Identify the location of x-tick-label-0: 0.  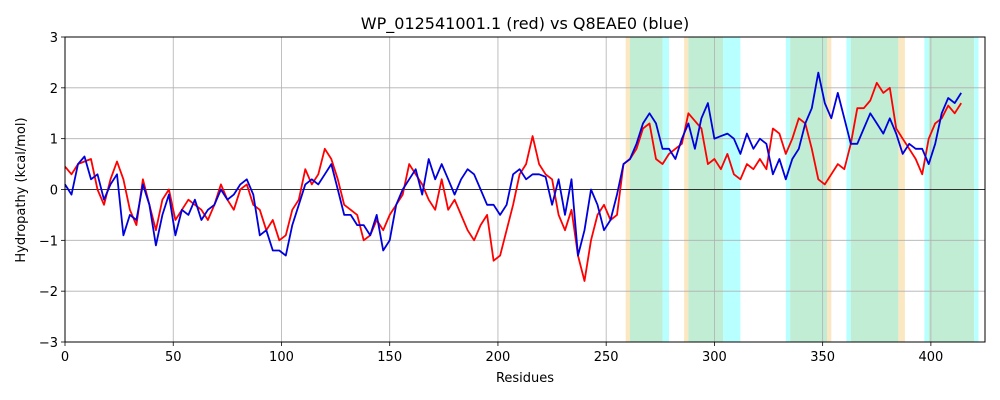
(65, 357).